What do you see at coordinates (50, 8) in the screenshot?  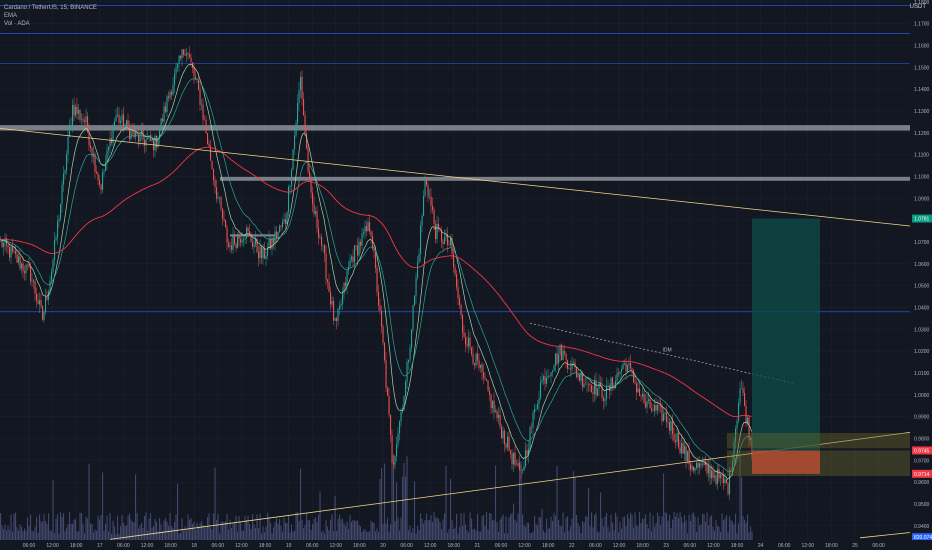 I see `symbol-title: Cardano / TetherUS, 15, BINANCE` at bounding box center [50, 8].